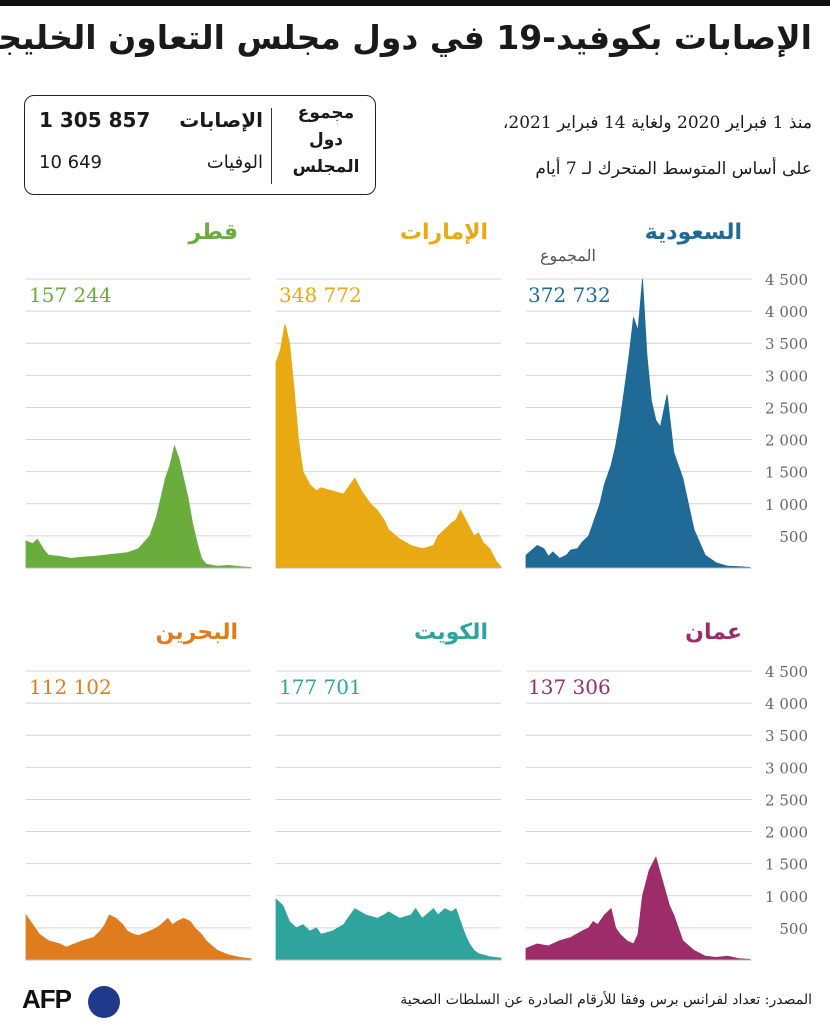 The width and height of the screenshot is (830, 1029). What do you see at coordinates (451, 632) in the screenshot?
I see `chart-title-kuwait: الكويت` at bounding box center [451, 632].